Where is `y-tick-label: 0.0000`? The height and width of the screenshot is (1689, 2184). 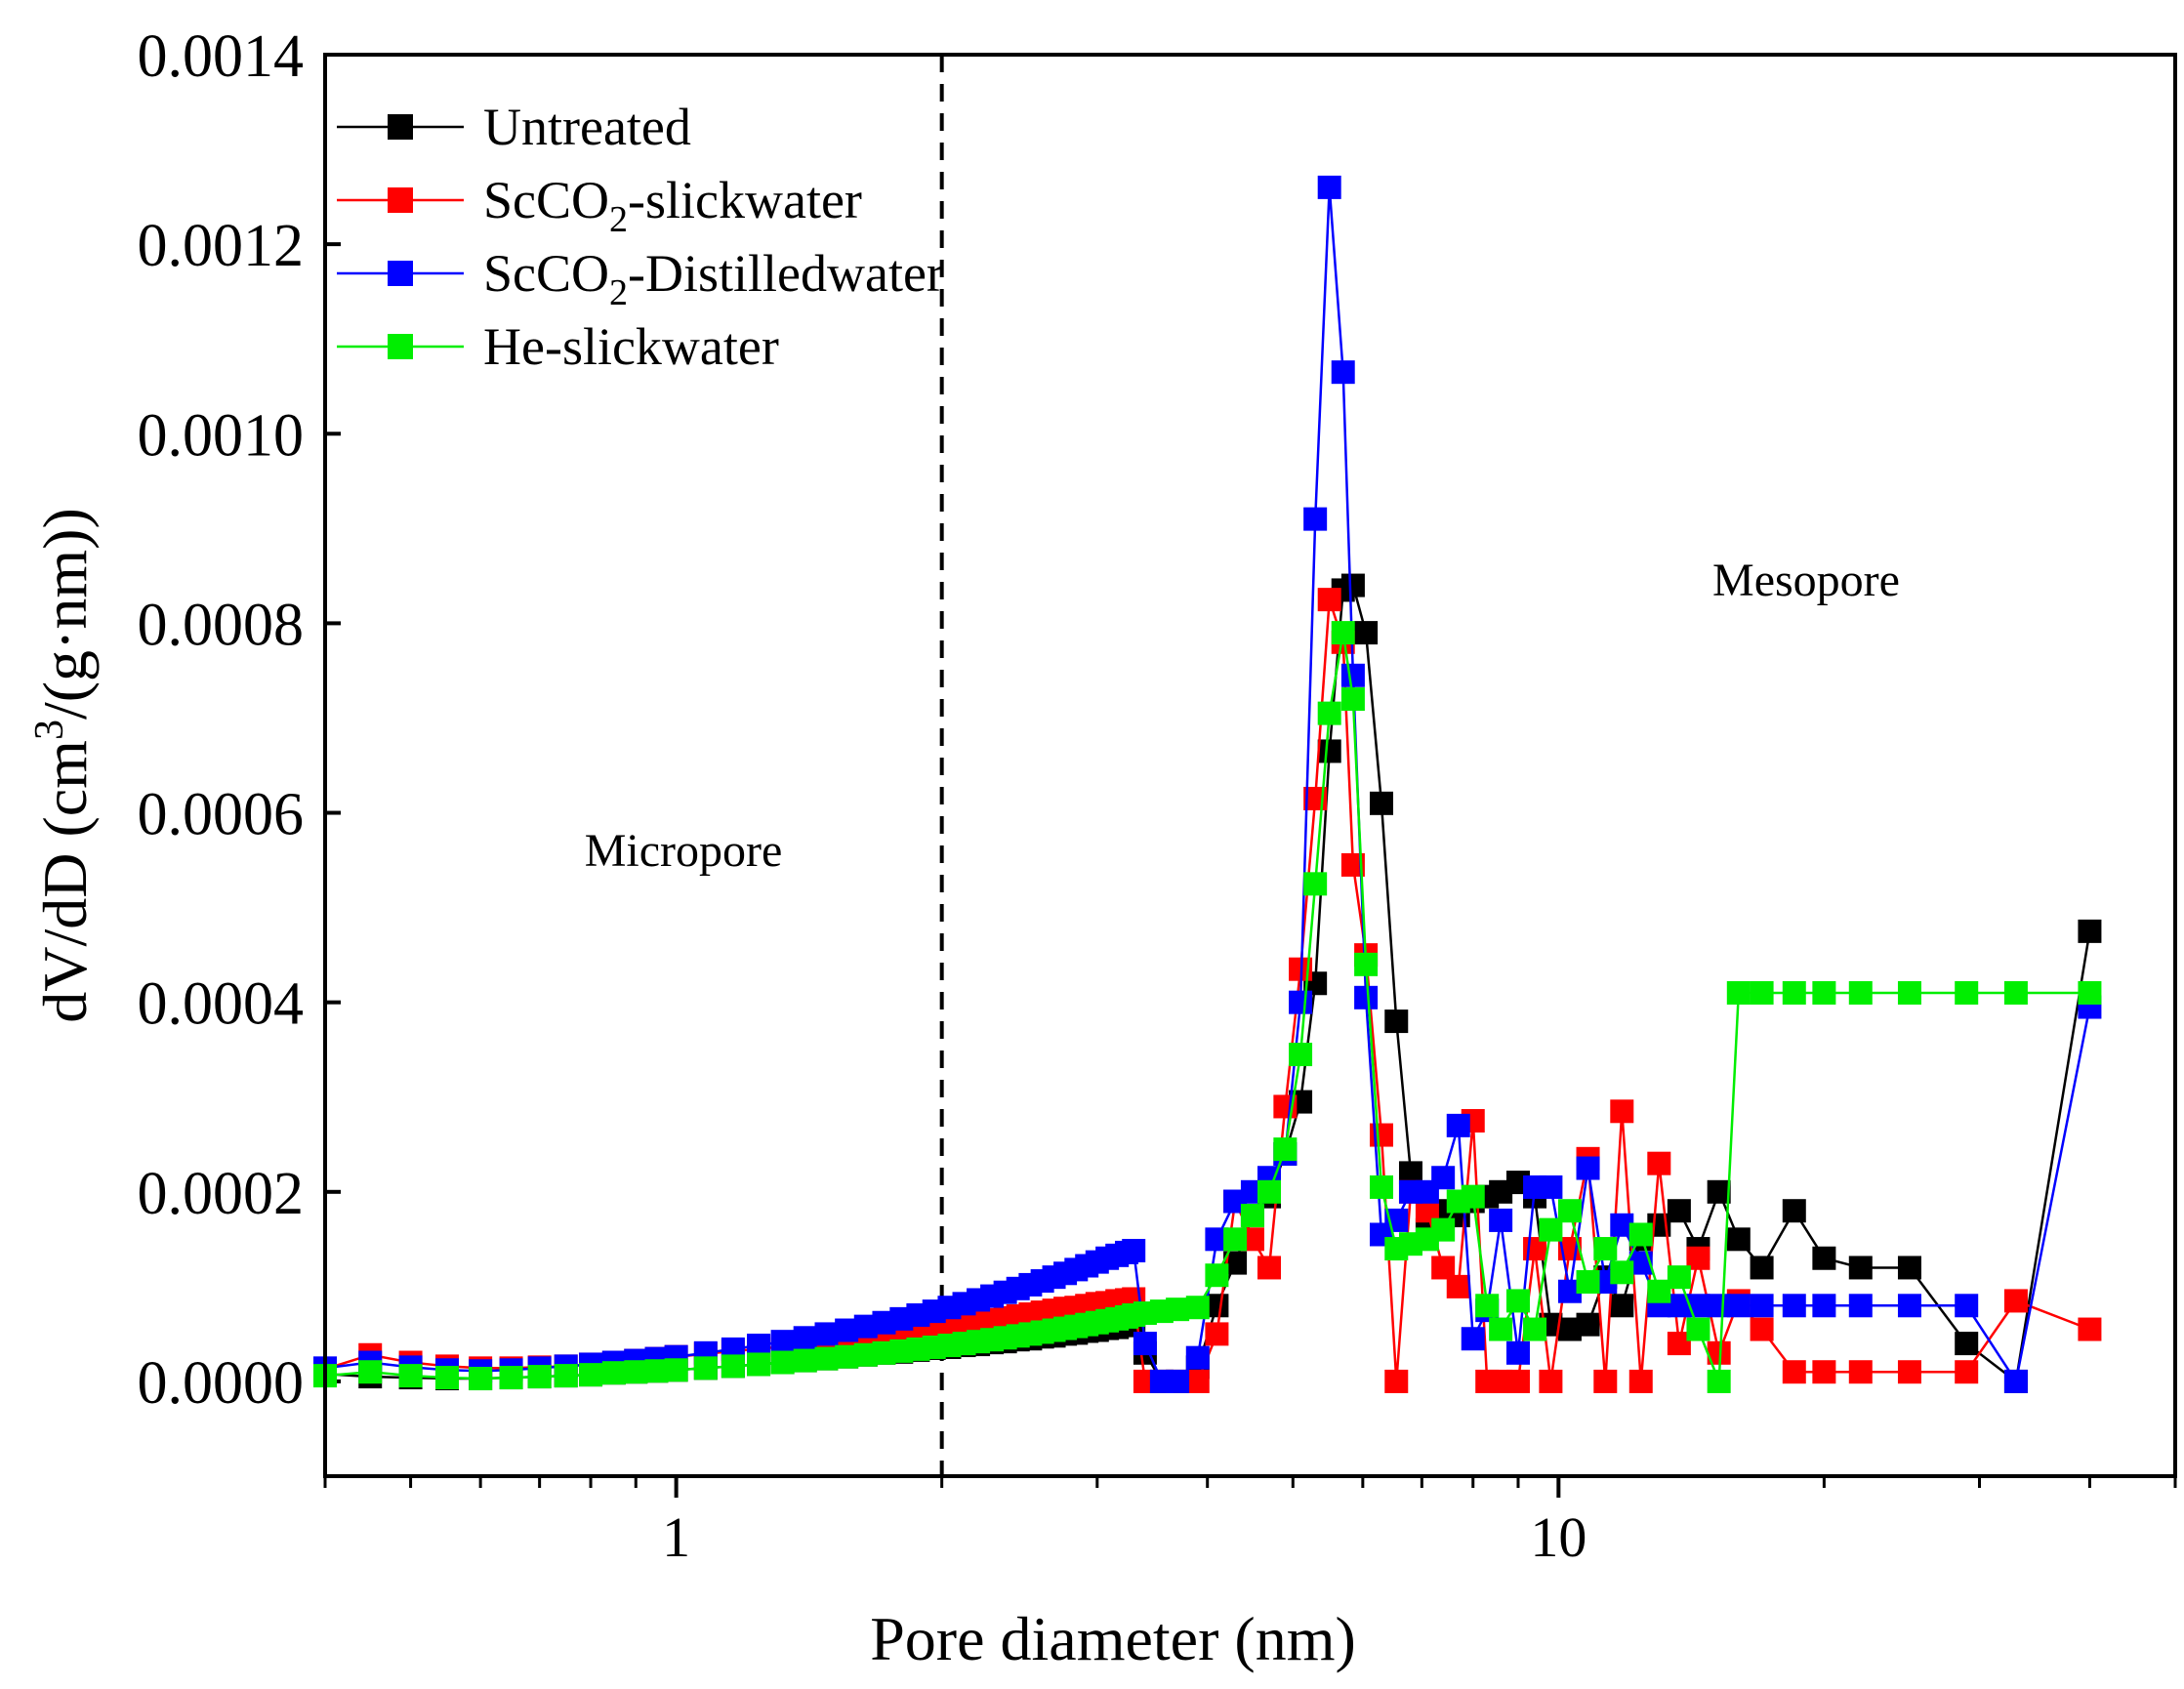 y-tick-label: 0.0000 is located at coordinates (221, 1383).